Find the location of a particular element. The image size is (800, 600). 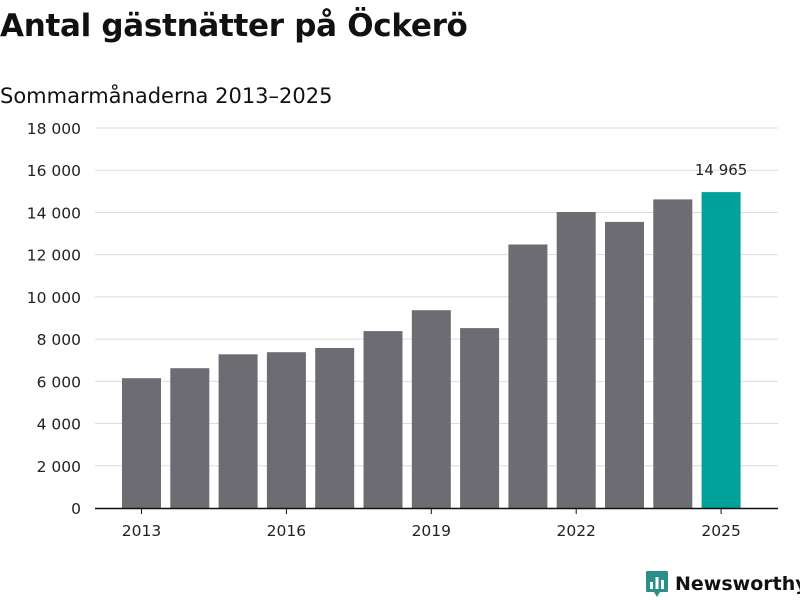

bar-2018 is located at coordinates (383, 419).